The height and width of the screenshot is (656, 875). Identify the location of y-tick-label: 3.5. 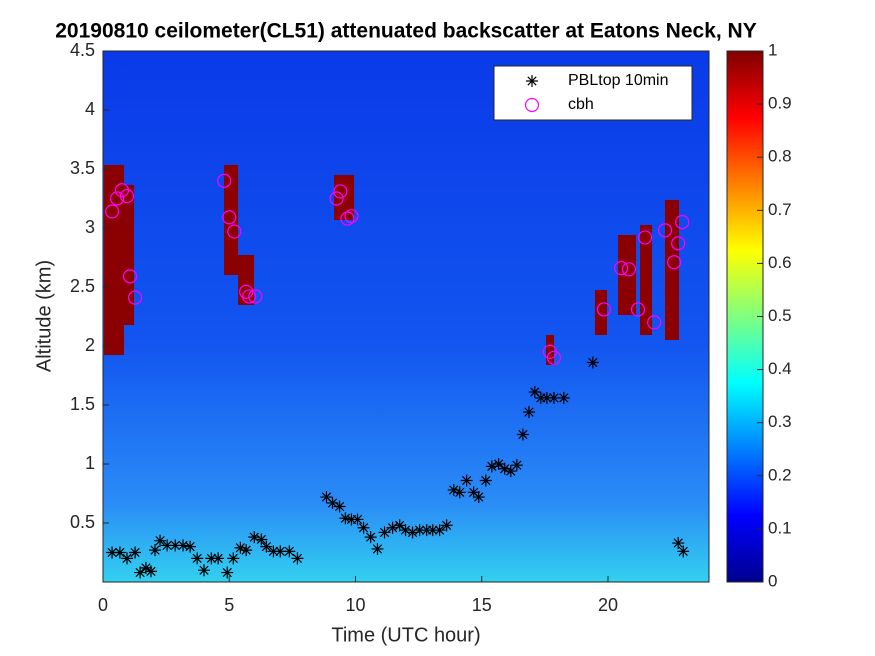
(82, 168).